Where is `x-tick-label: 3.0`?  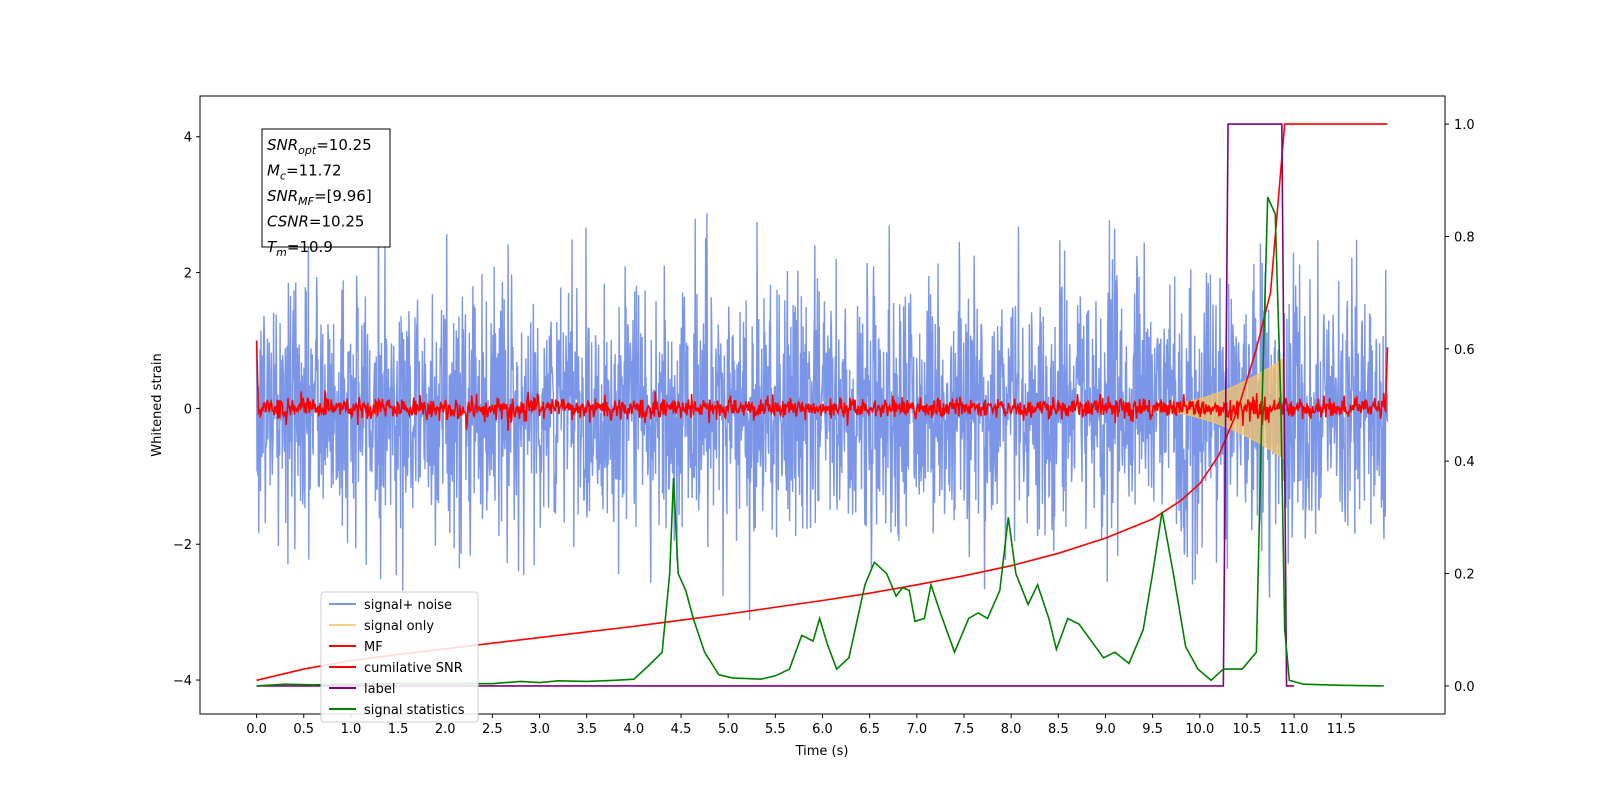
x-tick-label: 3.0 is located at coordinates (539, 729).